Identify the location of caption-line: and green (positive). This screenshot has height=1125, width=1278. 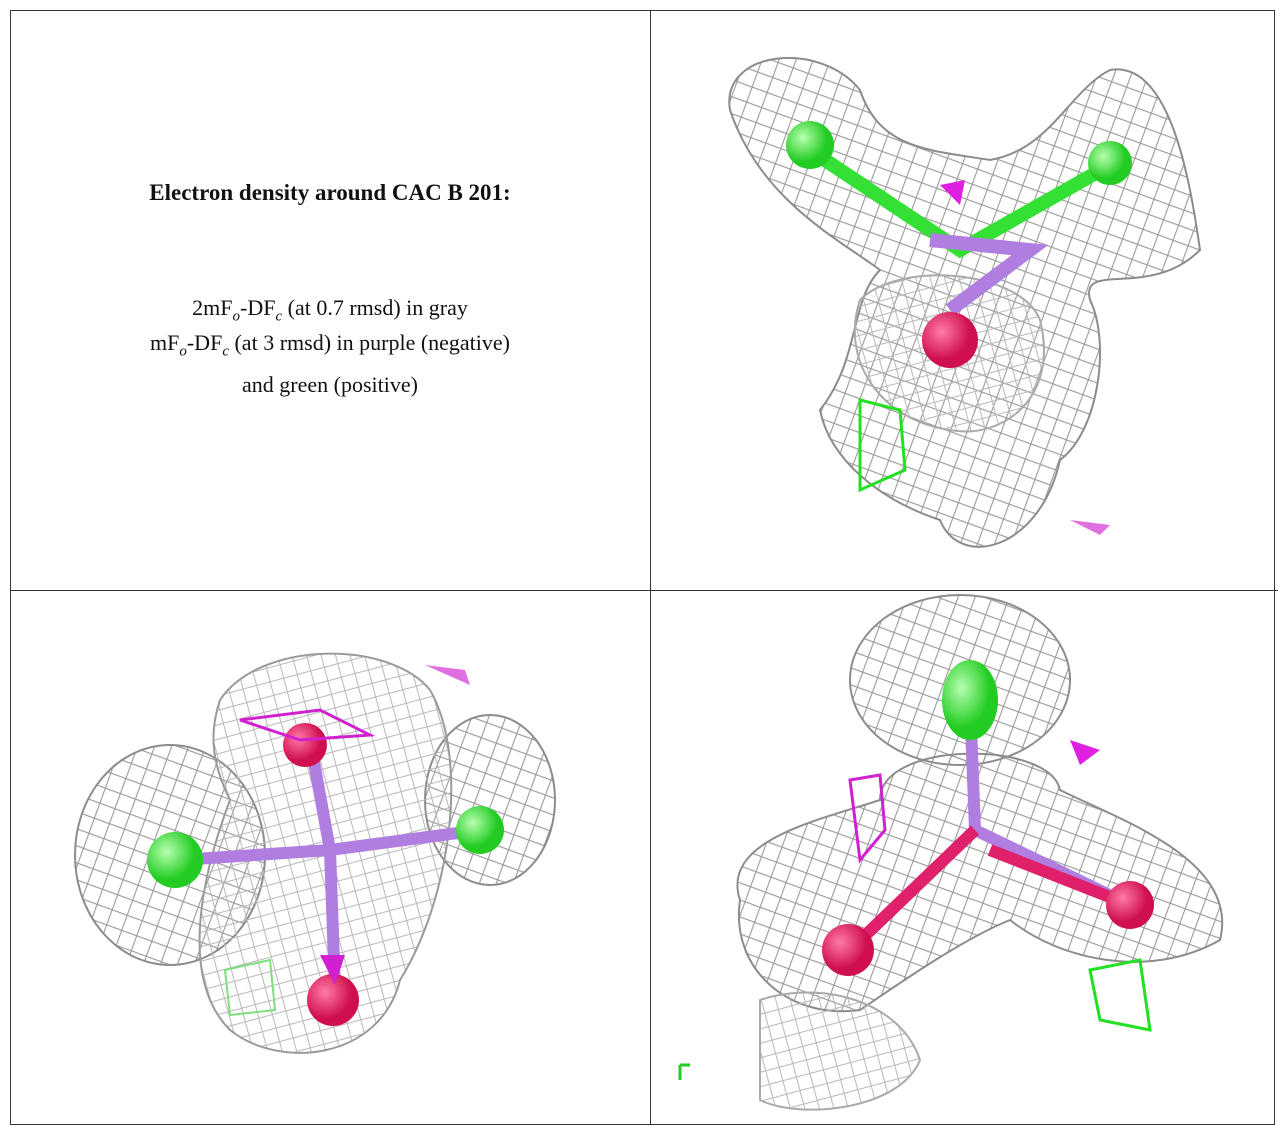
(330, 385).